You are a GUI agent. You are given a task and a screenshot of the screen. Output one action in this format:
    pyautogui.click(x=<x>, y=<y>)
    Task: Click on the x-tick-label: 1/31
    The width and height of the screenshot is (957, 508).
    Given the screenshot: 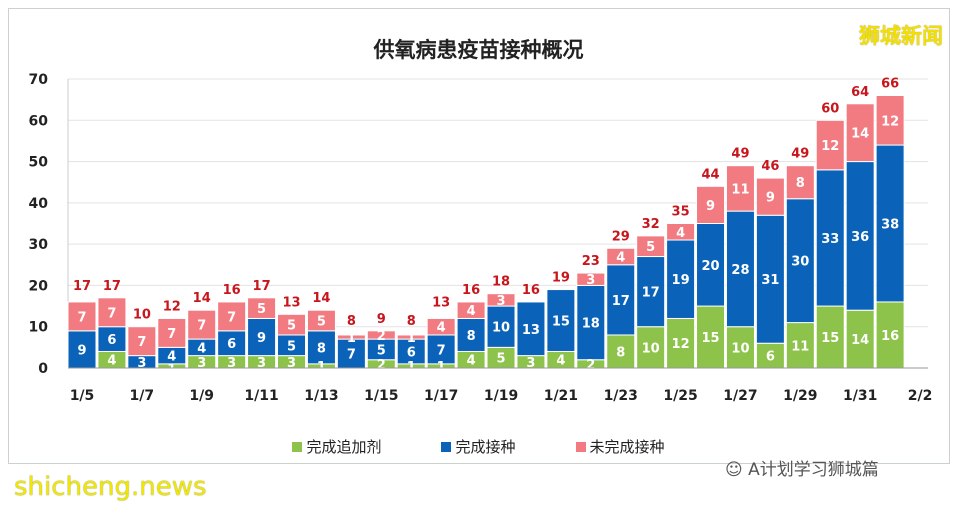 What is the action you would take?
    pyautogui.click(x=860, y=396)
    